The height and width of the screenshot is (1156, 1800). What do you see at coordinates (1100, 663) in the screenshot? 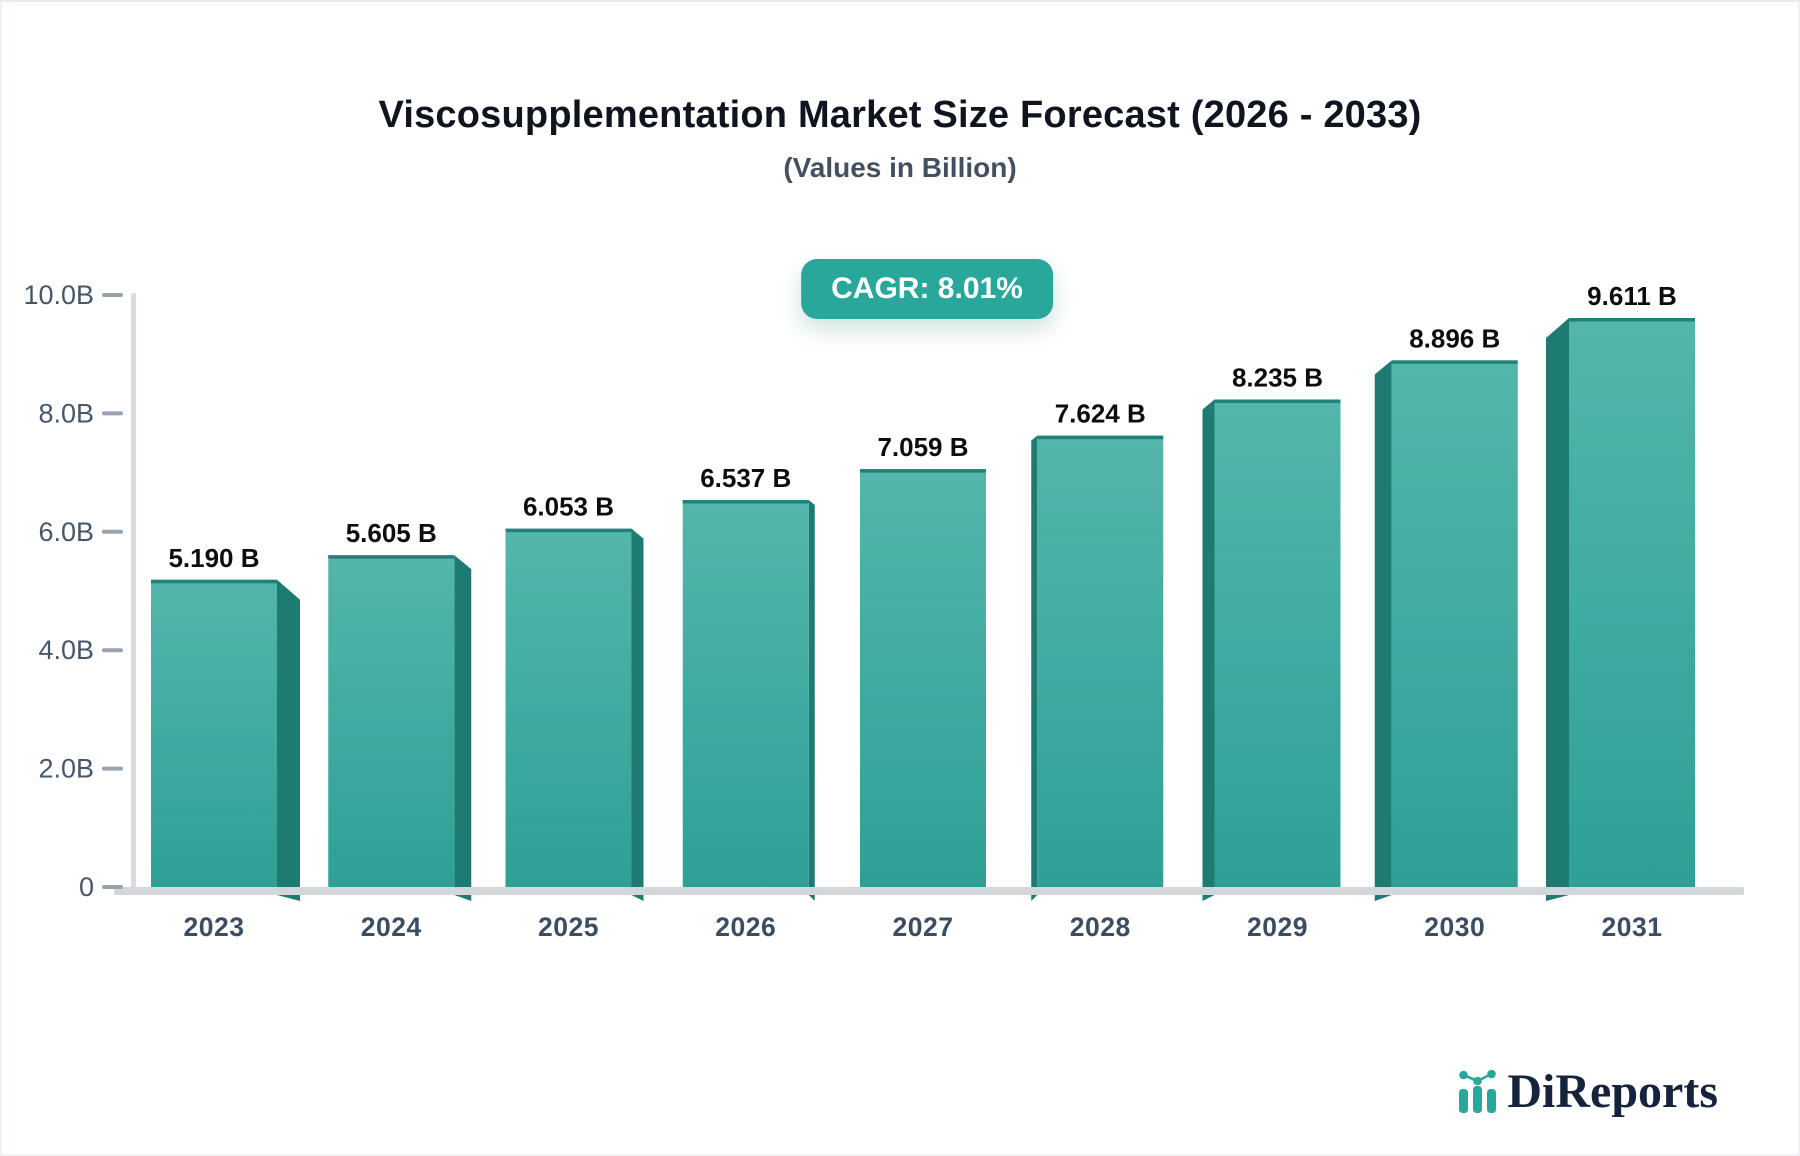
I see `bar-face-2028` at bounding box center [1100, 663].